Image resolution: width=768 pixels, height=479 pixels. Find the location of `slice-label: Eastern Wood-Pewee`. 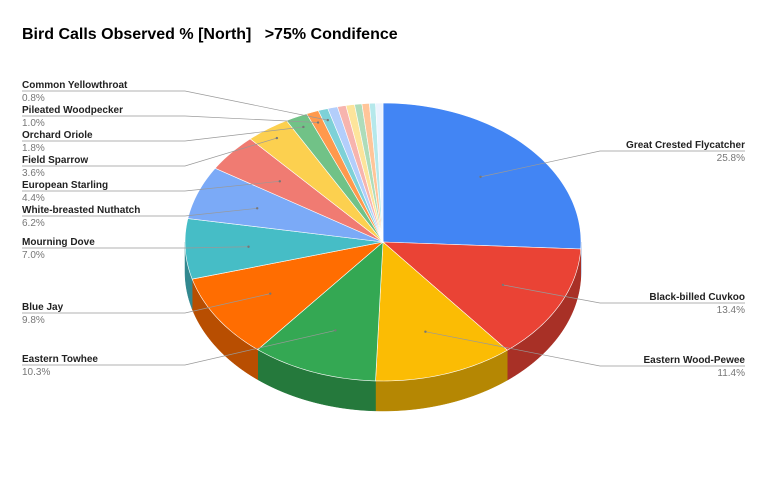

slice-label: Eastern Wood-Pewee is located at coordinates (694, 360).